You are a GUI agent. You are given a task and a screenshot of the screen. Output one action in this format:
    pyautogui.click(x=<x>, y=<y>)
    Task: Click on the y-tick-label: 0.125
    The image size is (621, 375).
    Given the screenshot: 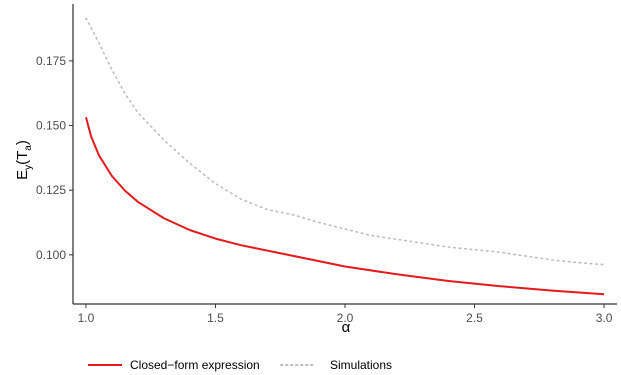 What is the action you would take?
    pyautogui.click(x=51, y=190)
    